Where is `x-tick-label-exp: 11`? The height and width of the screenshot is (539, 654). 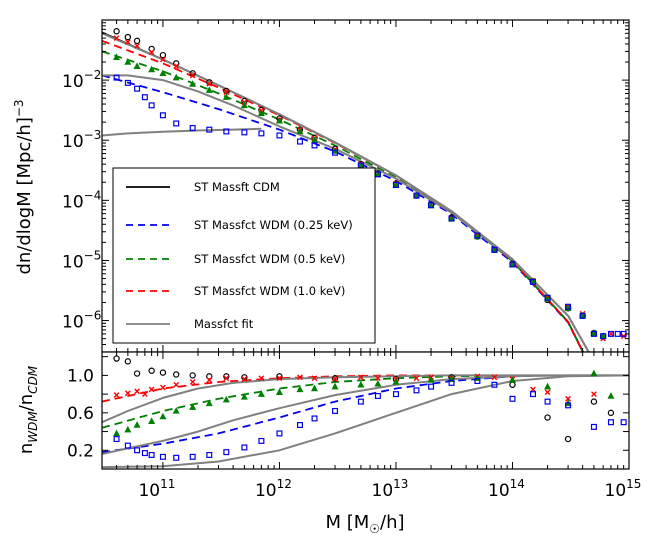 x-tick-label-exp: 11 is located at coordinates (167, 484).